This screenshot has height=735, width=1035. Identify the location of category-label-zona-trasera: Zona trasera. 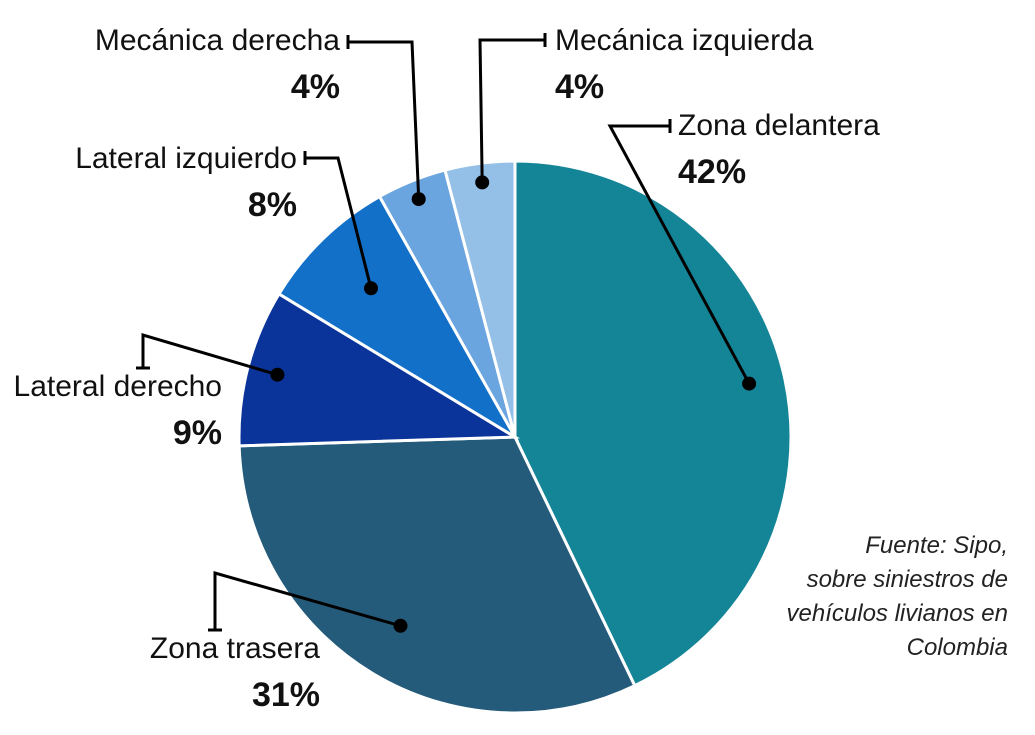
(235, 648).